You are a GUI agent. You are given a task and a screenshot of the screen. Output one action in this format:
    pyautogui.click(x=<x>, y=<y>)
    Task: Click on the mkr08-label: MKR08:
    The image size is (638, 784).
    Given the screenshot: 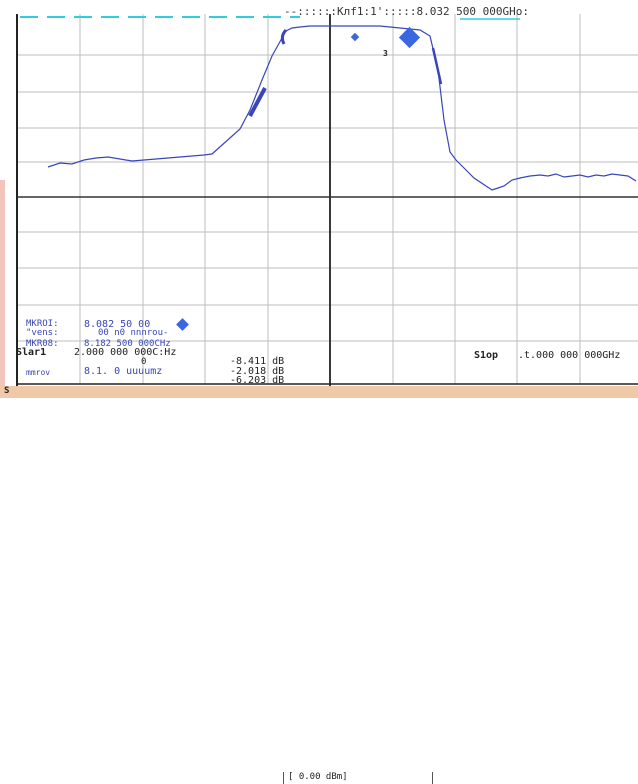 What is the action you would take?
    pyautogui.click(x=42, y=344)
    